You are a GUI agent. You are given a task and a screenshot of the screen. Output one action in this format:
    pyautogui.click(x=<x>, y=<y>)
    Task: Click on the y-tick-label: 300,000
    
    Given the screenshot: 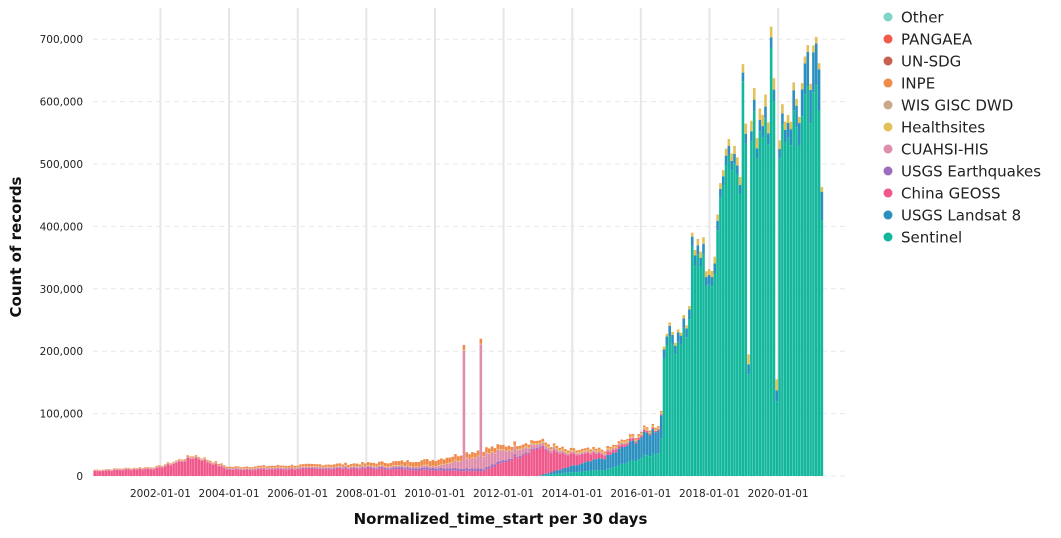 What is the action you would take?
    pyautogui.click(x=61, y=290)
    